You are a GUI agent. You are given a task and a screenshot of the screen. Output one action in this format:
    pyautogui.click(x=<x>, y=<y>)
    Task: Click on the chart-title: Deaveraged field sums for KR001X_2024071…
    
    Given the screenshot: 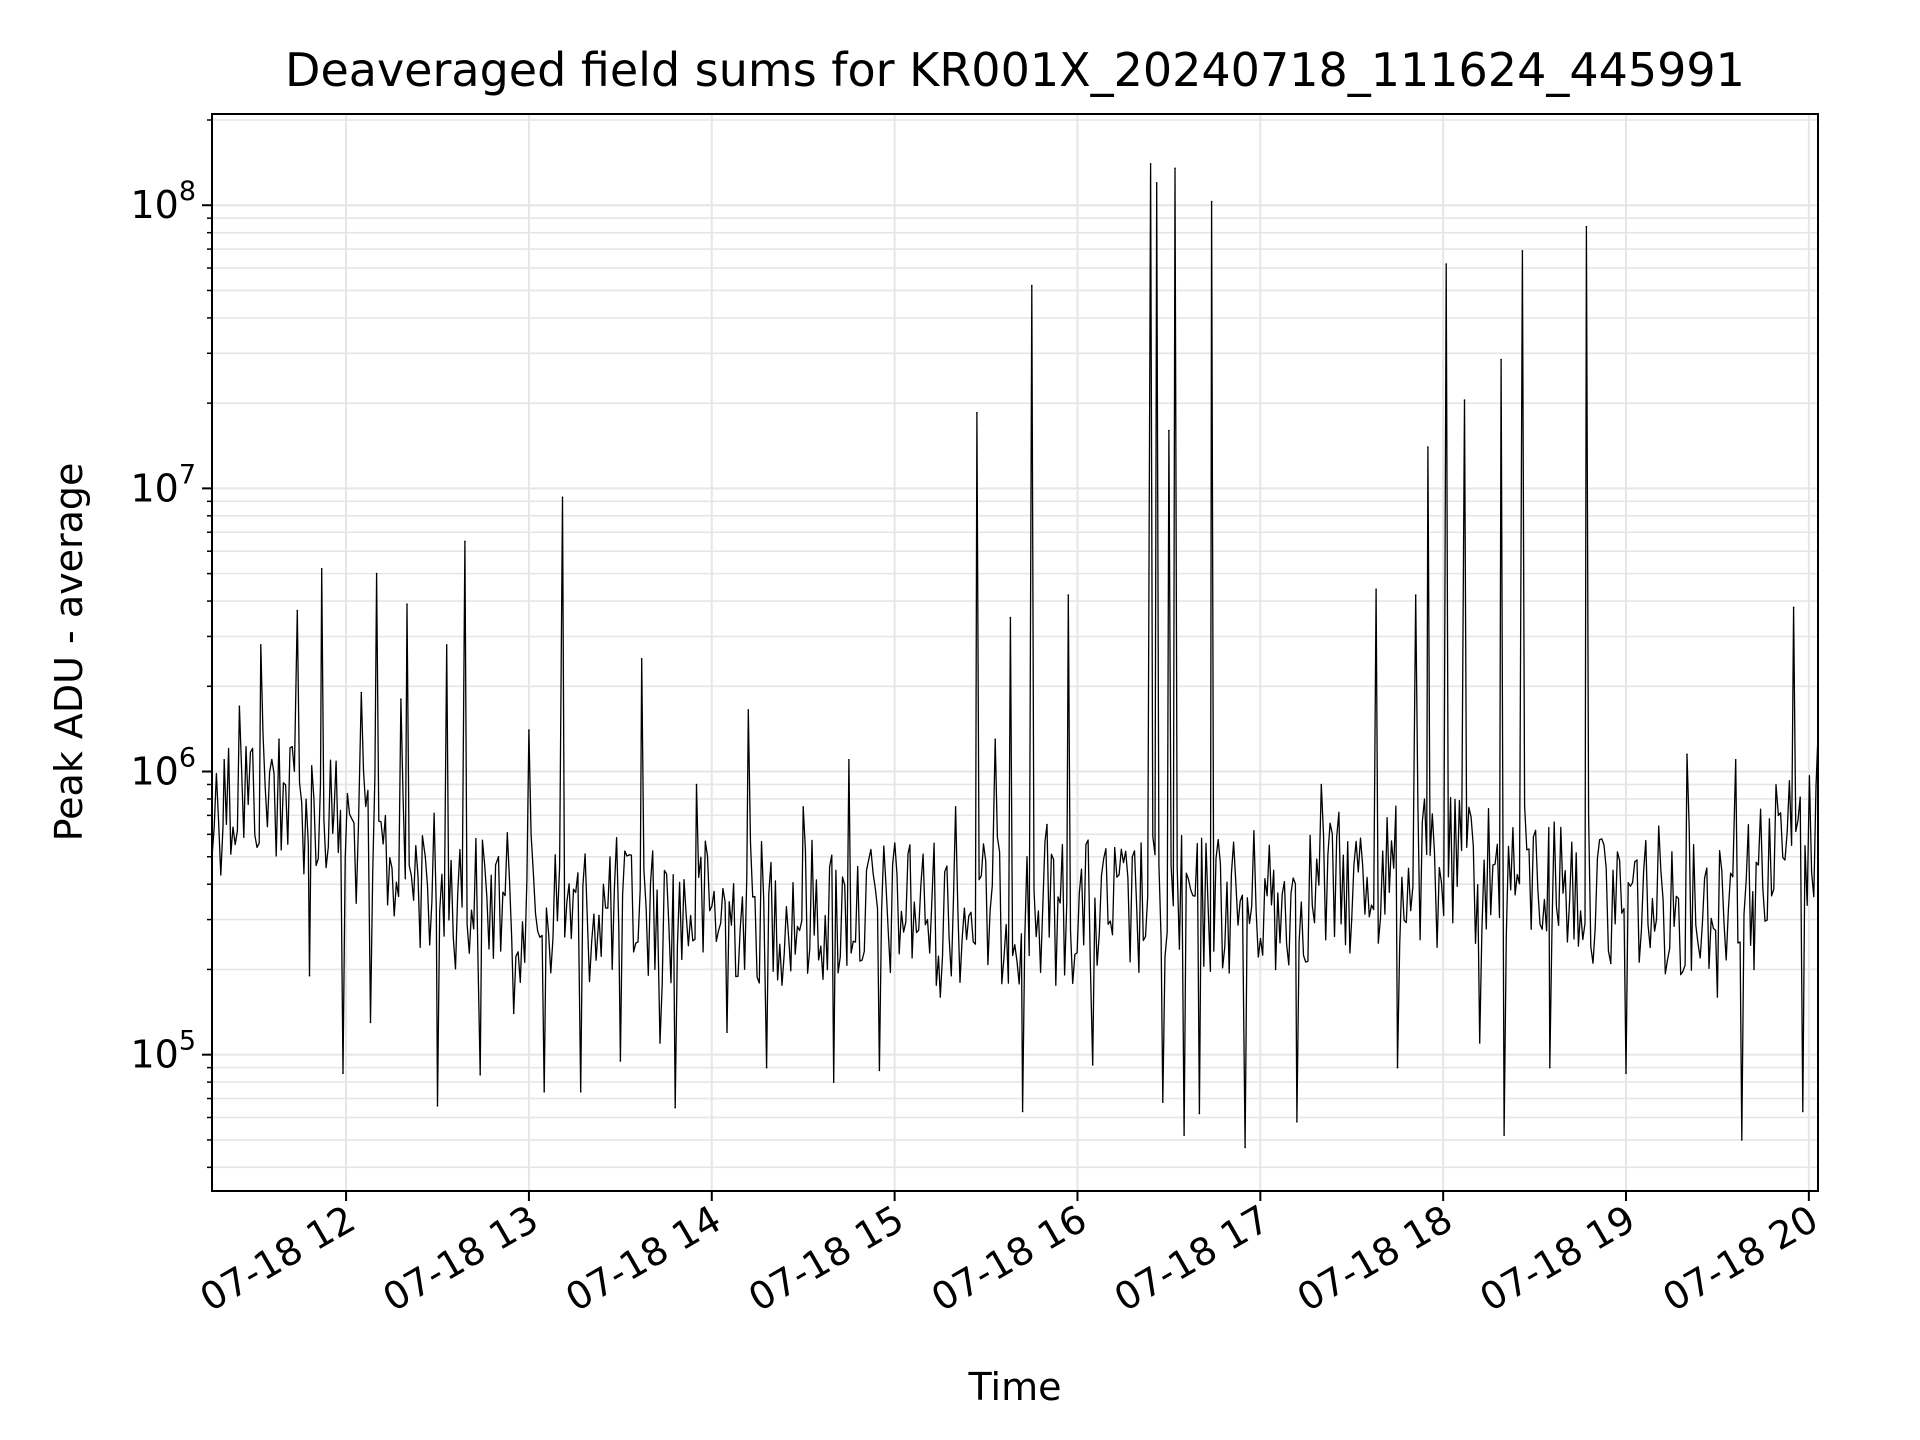 What is the action you would take?
    pyautogui.click(x=1015, y=70)
    